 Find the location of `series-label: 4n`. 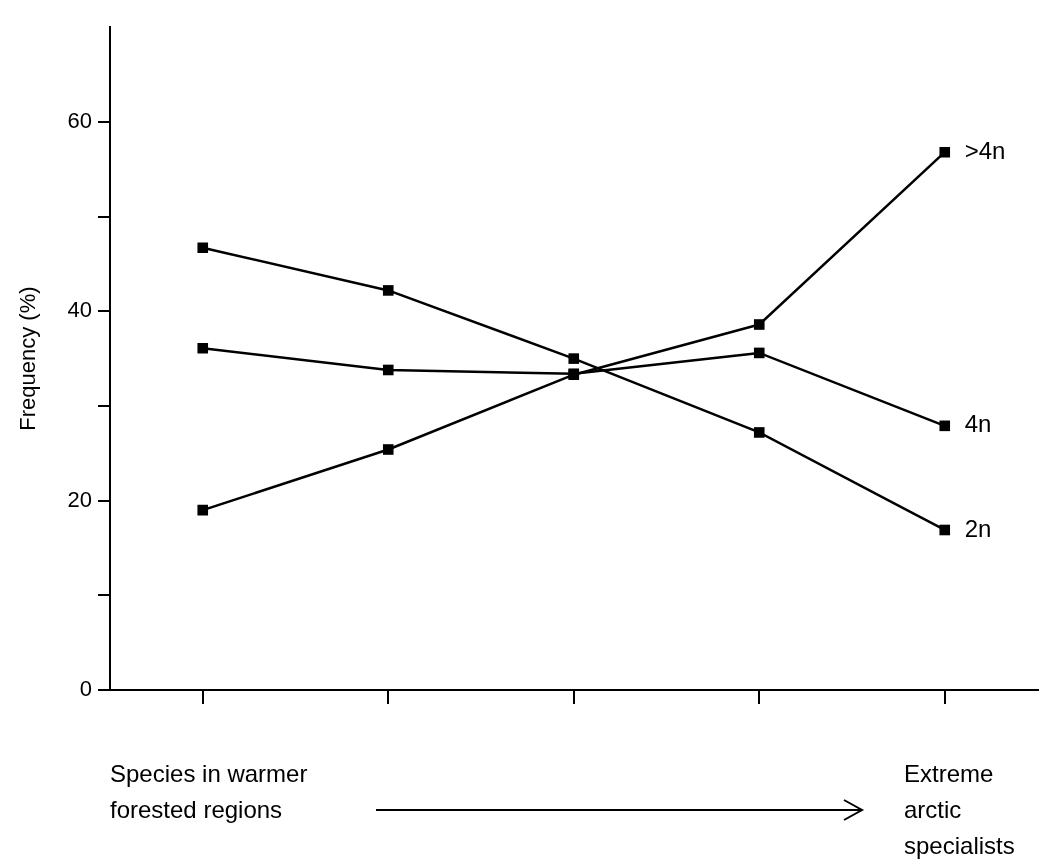

series-label: 4n is located at coordinates (978, 424).